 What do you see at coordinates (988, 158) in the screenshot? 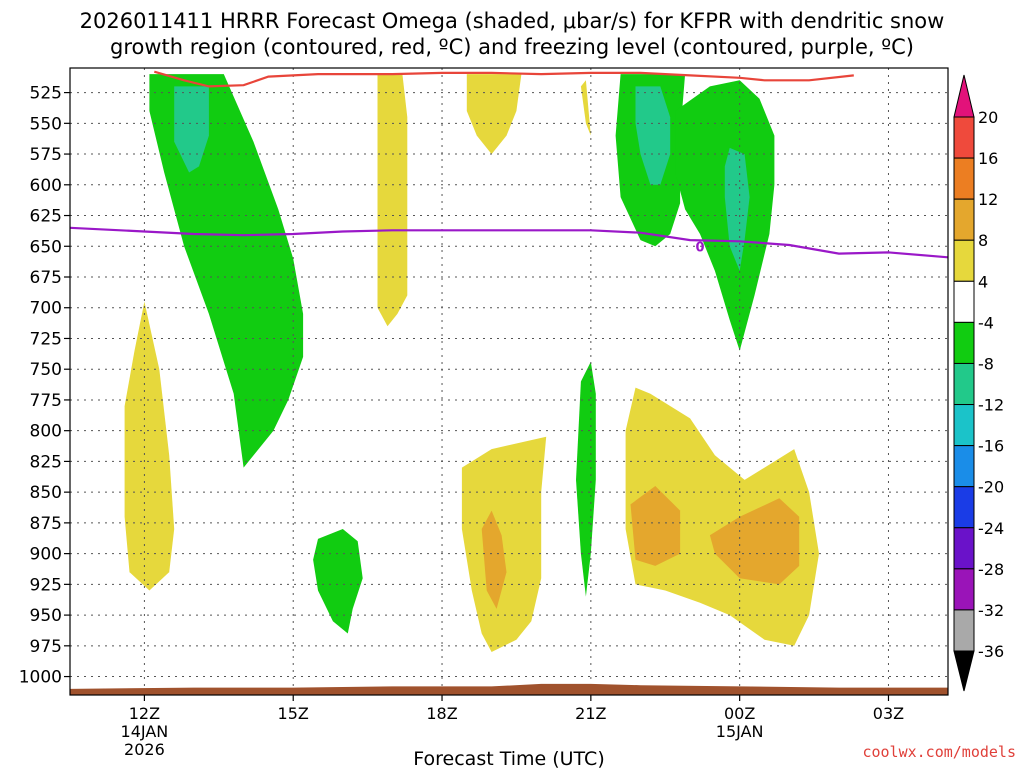
I see `colorbar-label-1: 16` at bounding box center [988, 158].